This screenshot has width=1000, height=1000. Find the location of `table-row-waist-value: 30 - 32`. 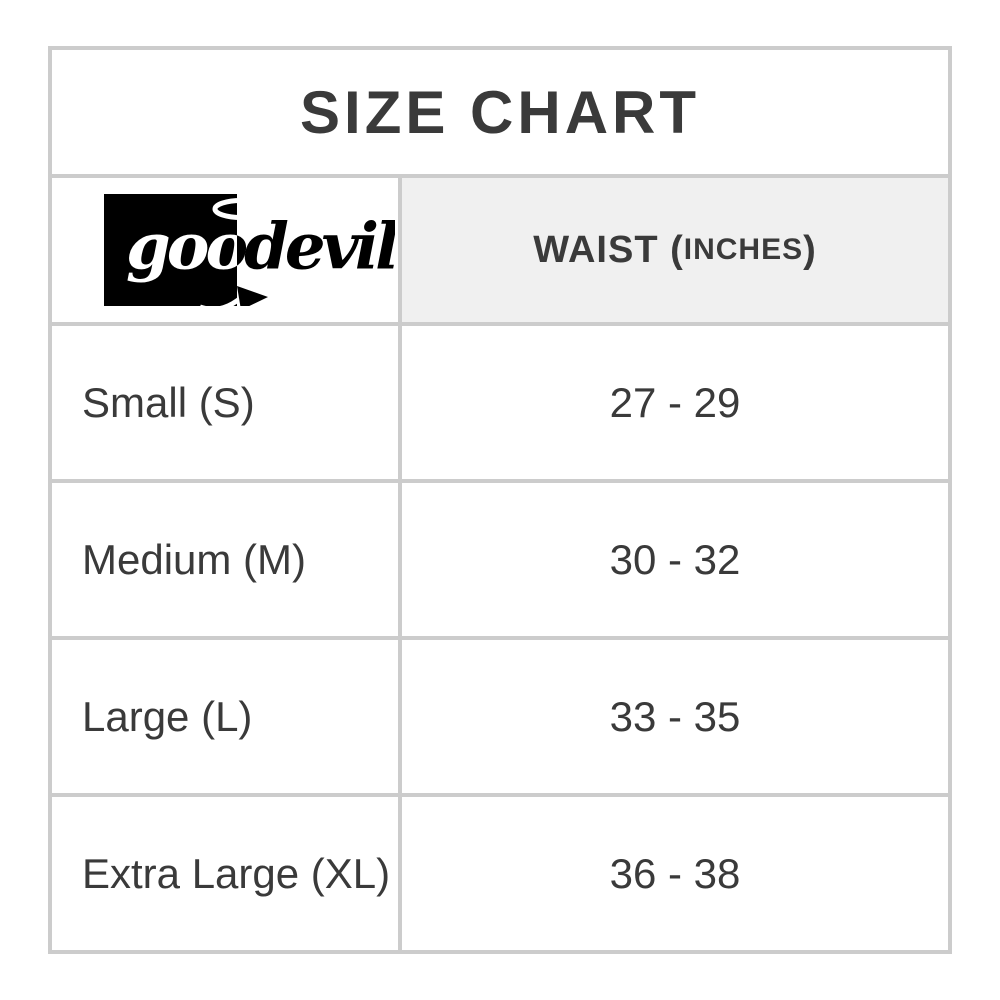

table-row-waist-value: 30 - 32 is located at coordinates (675, 559).